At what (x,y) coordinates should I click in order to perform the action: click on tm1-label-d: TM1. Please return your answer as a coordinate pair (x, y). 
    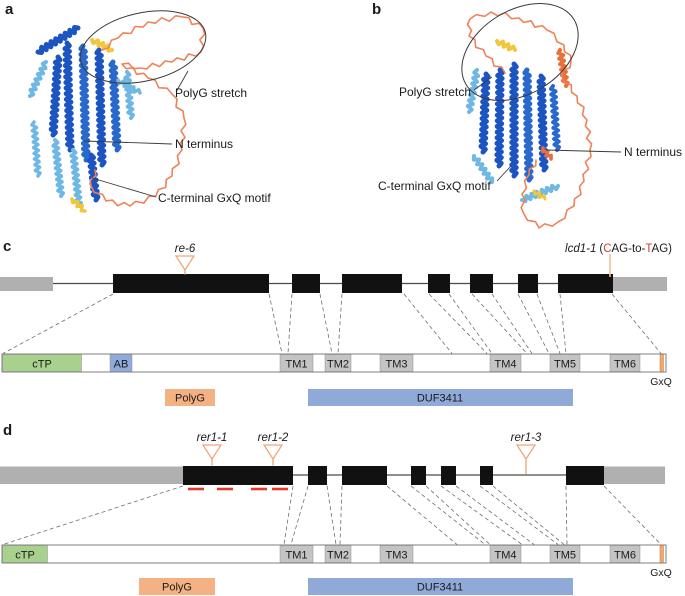
    Looking at the image, I should click on (297, 556).